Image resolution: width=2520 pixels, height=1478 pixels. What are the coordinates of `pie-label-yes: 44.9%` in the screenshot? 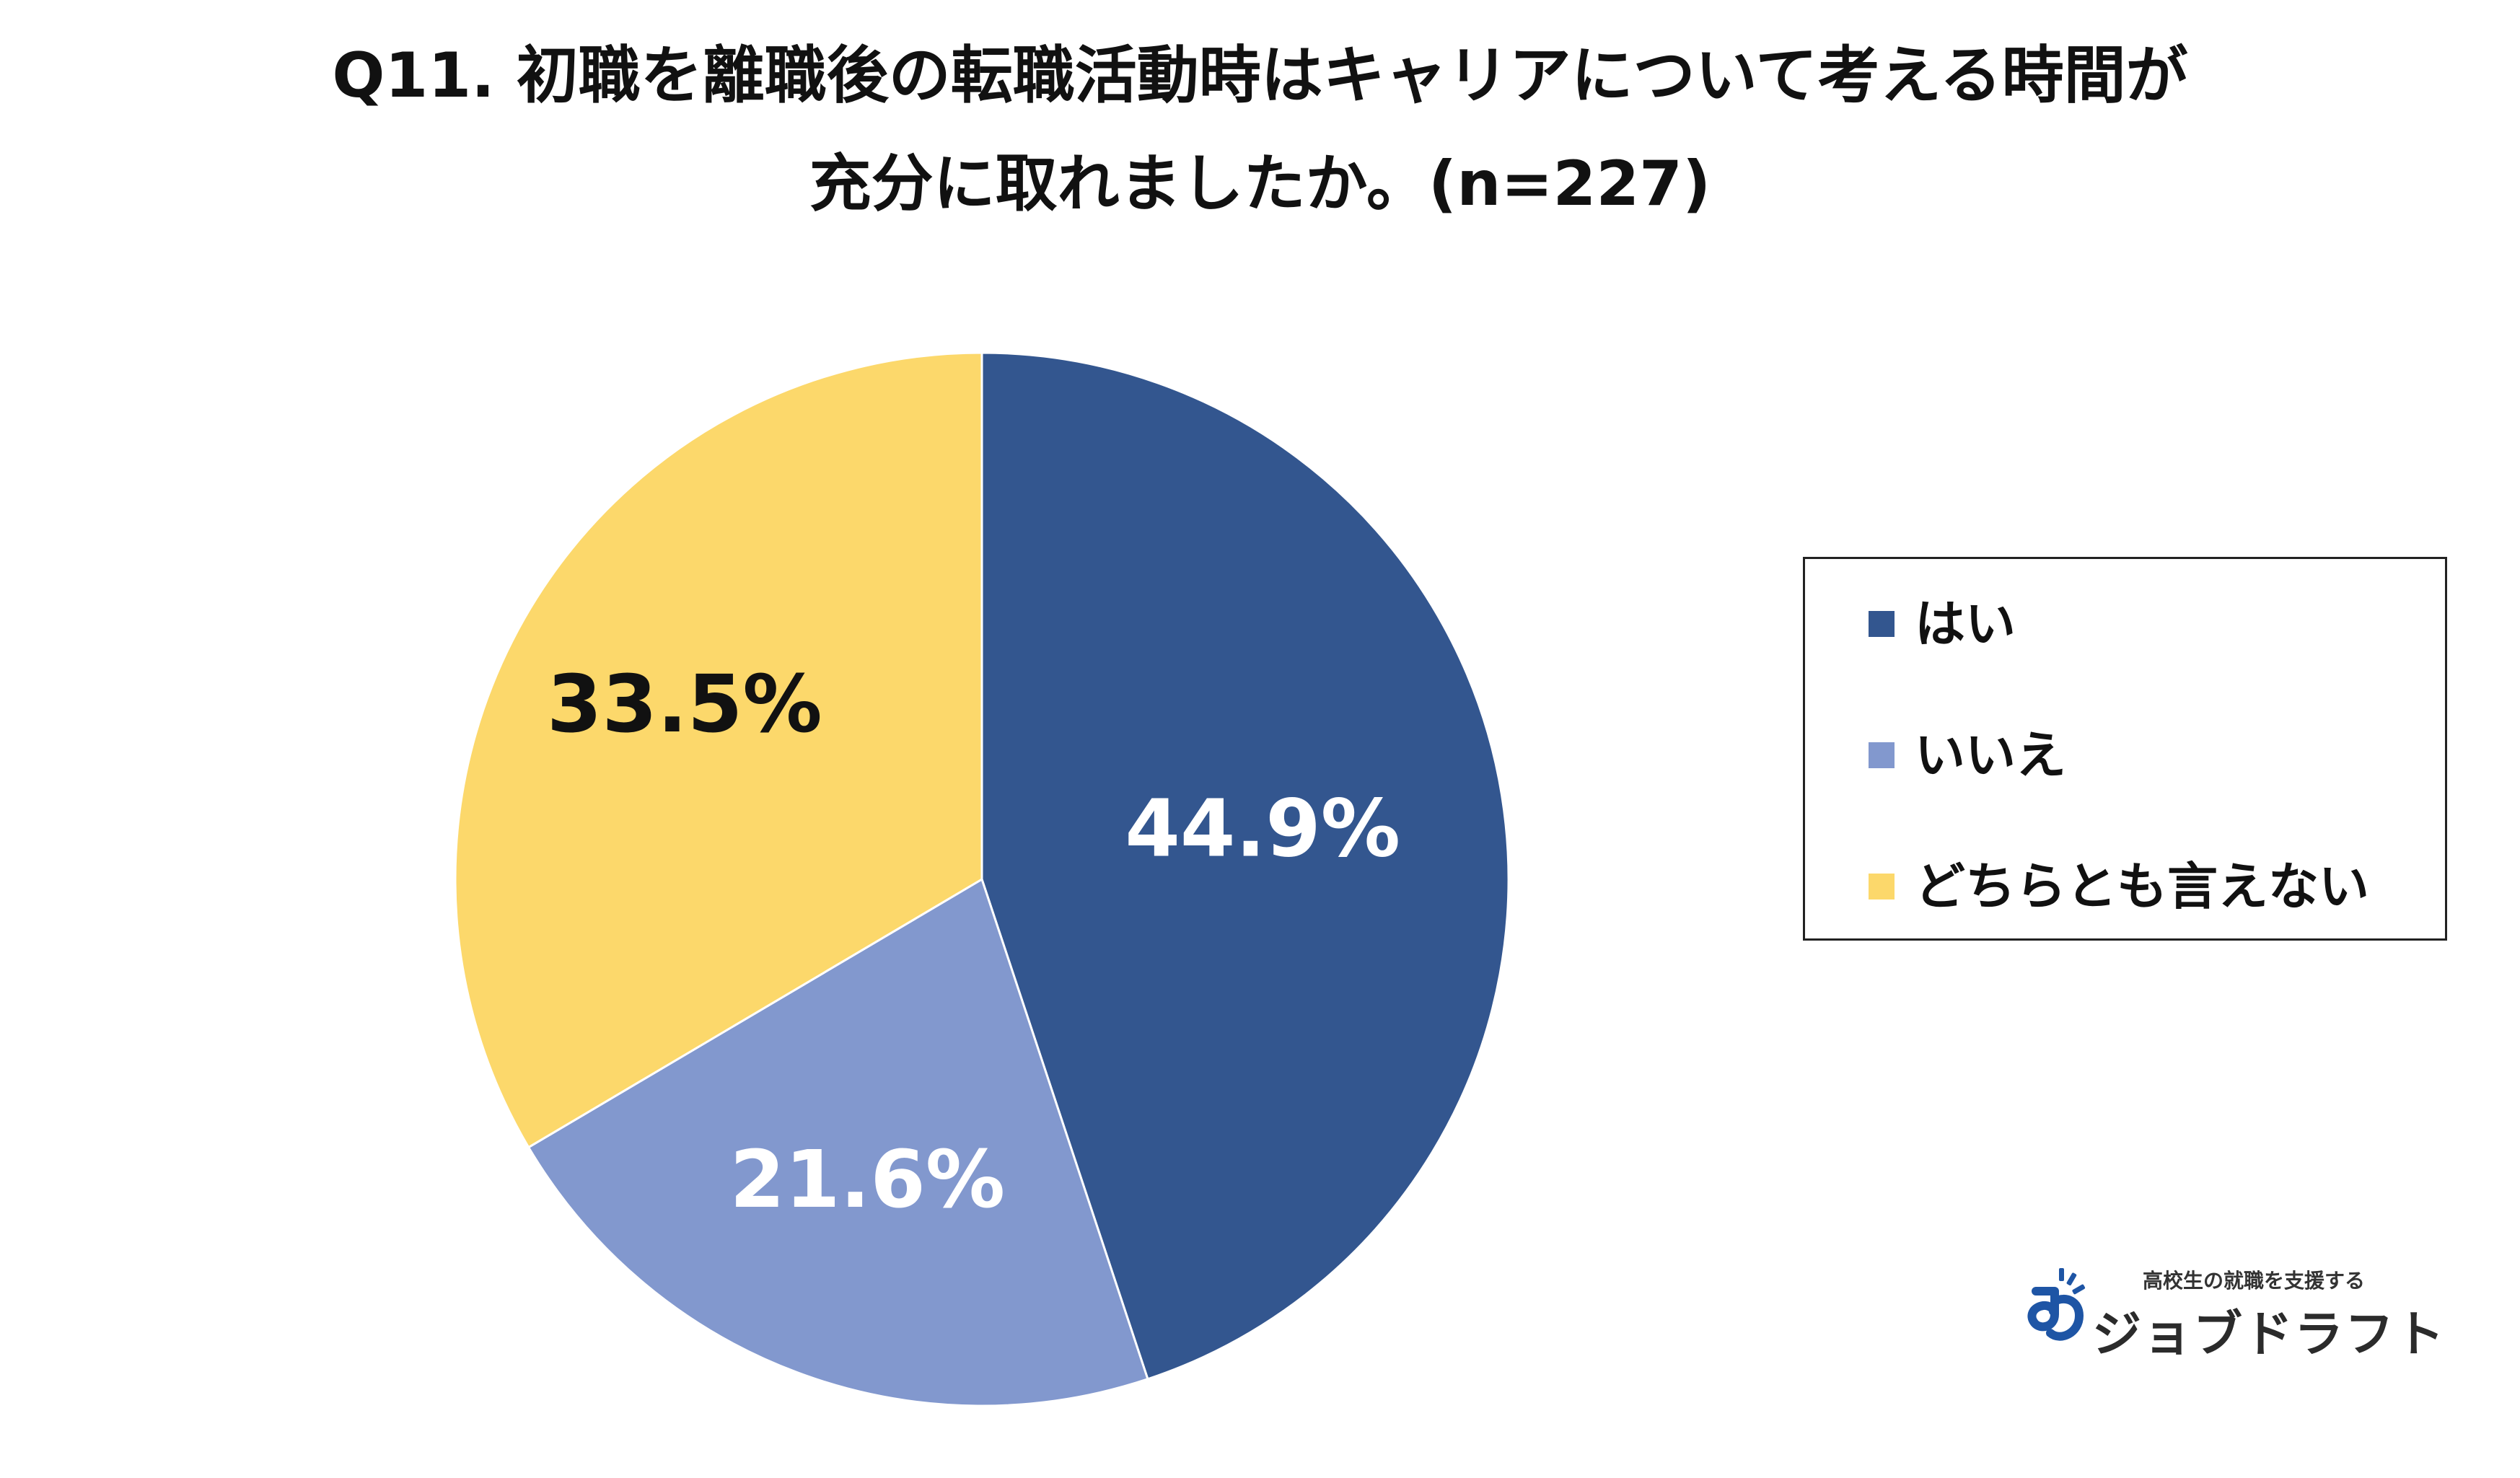 It's located at (1263, 828).